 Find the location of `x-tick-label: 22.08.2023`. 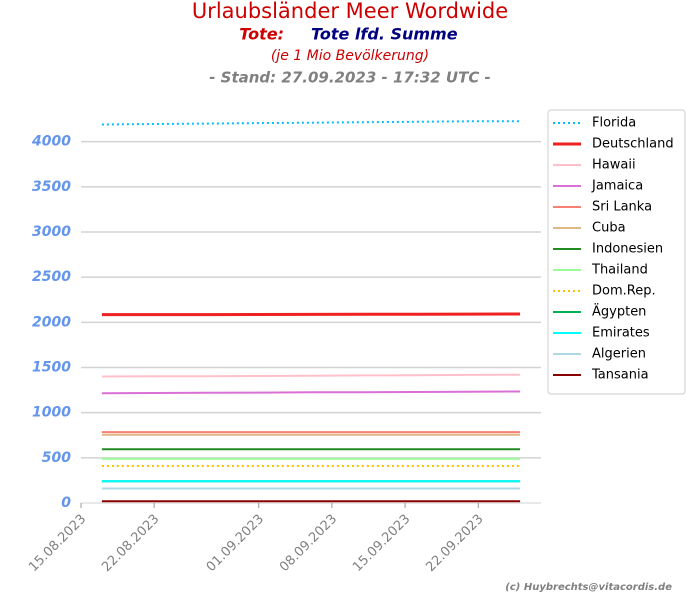

x-tick-label: 22.08.2023 is located at coordinates (130, 543).